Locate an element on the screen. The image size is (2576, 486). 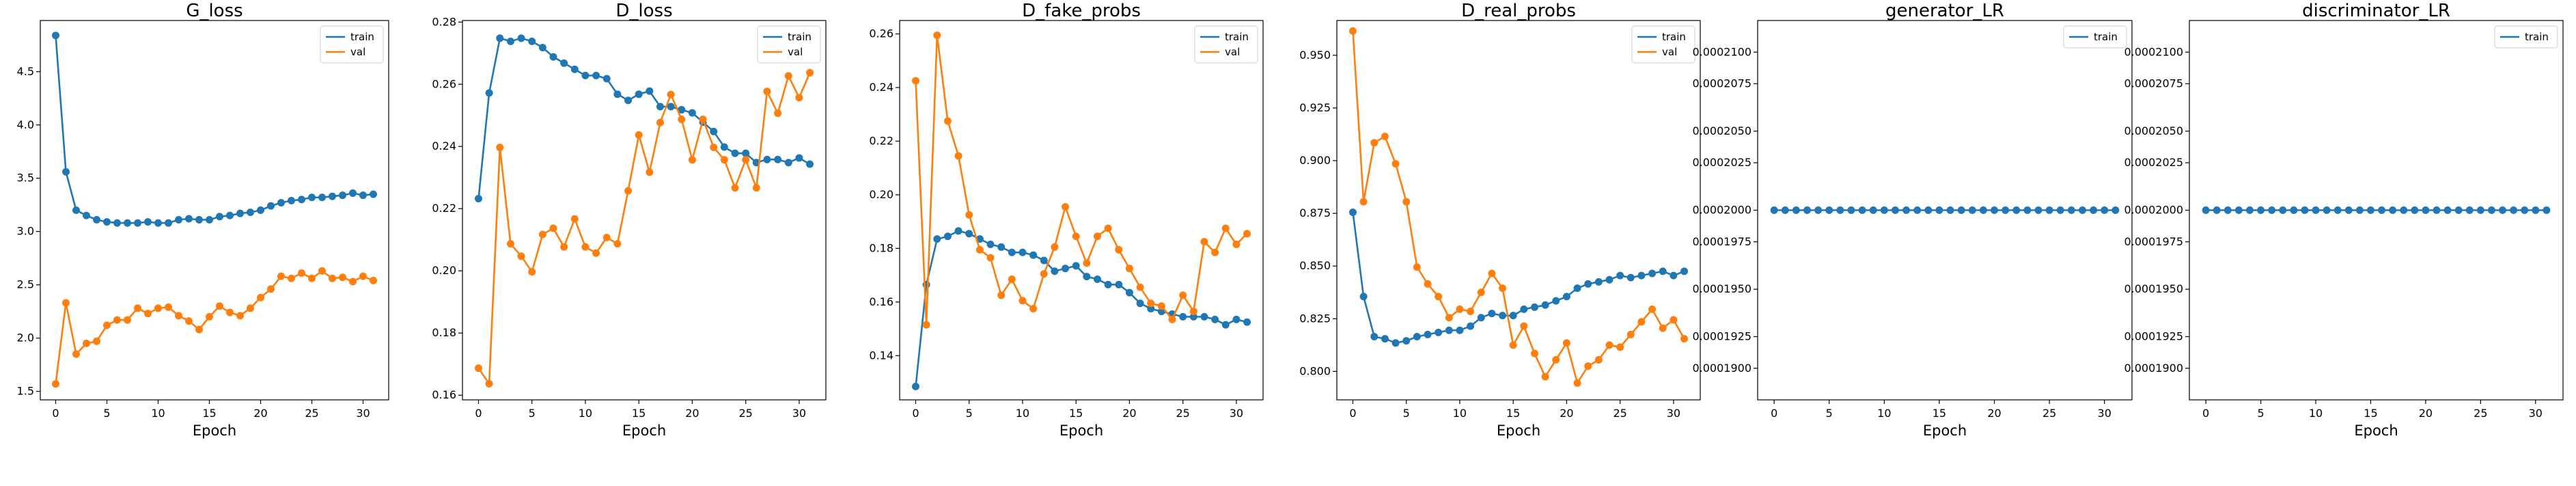
chart-title: D_loss is located at coordinates (644, 11).